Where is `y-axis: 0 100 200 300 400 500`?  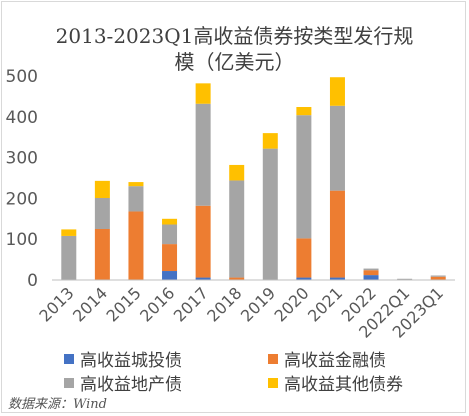
y-axis: 0 100 200 300 400 500 is located at coordinates (22, 179).